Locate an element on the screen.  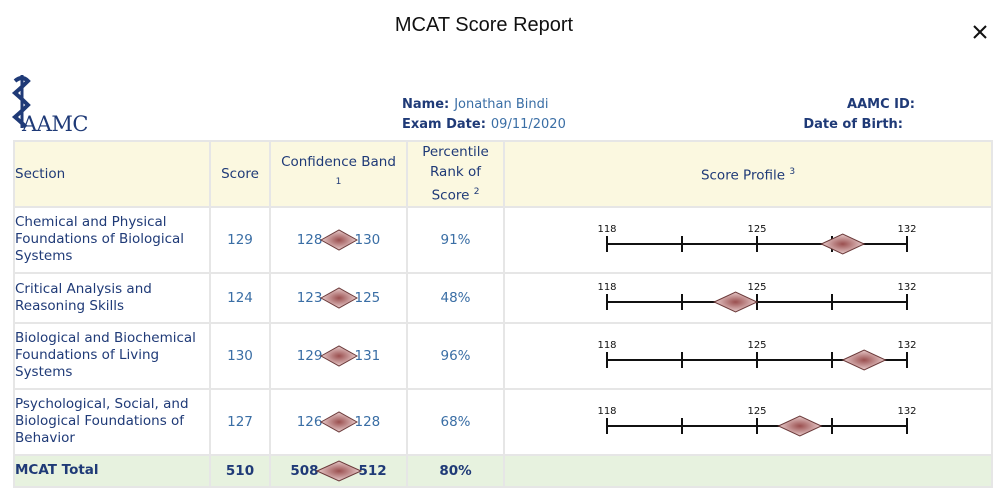
dob-label: Date of Birth: is located at coordinates (853, 124).